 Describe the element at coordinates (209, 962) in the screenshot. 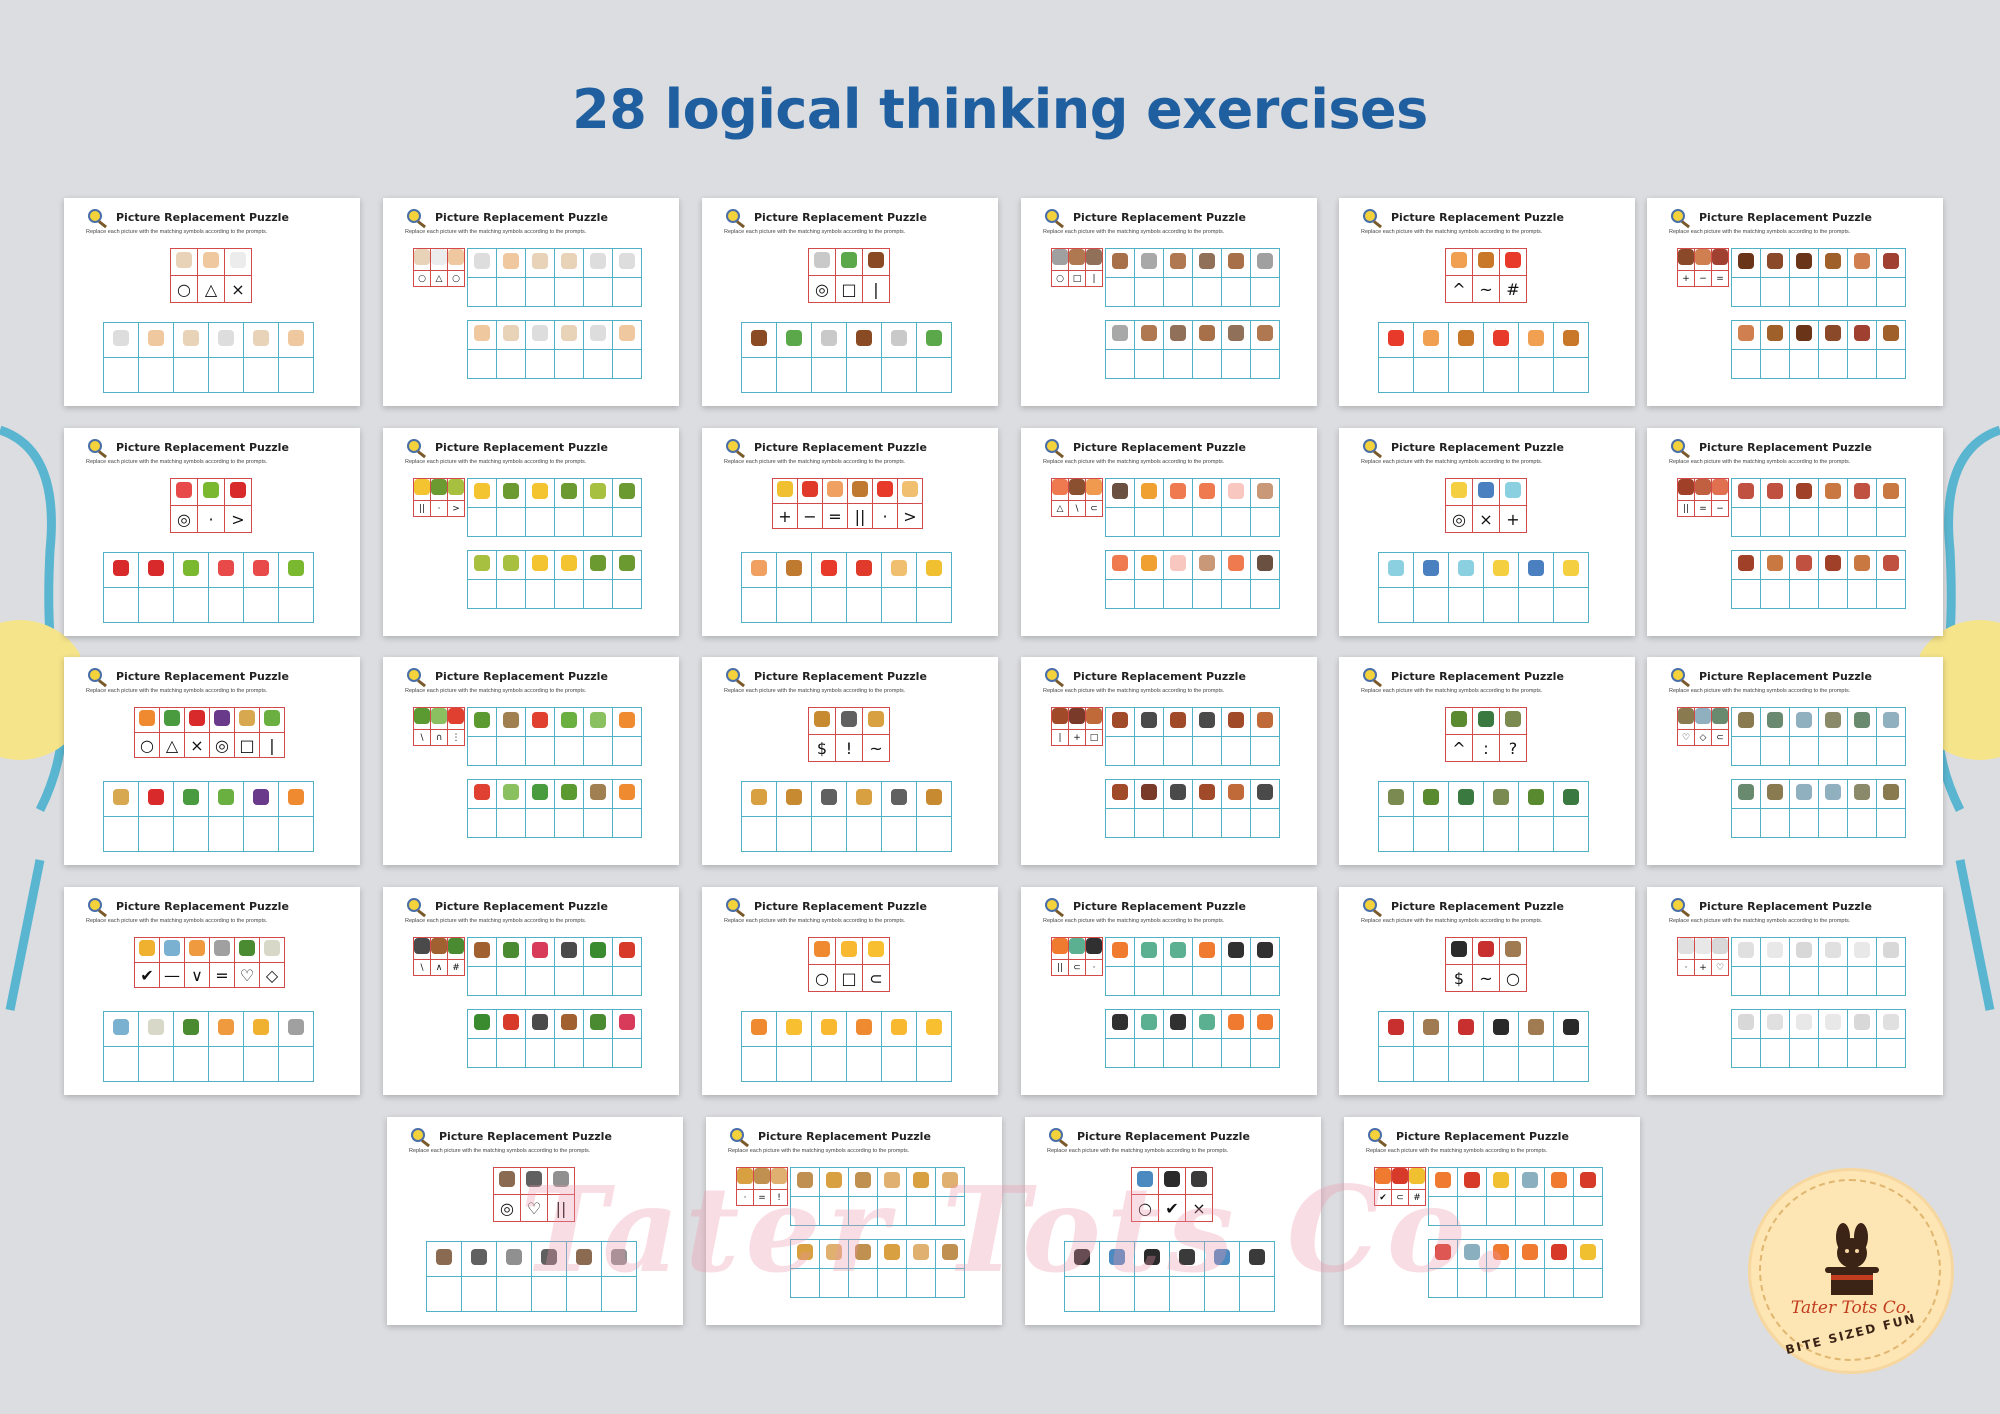

I see `key-table: ✔ — ∨ = ♡ ◇` at that location.